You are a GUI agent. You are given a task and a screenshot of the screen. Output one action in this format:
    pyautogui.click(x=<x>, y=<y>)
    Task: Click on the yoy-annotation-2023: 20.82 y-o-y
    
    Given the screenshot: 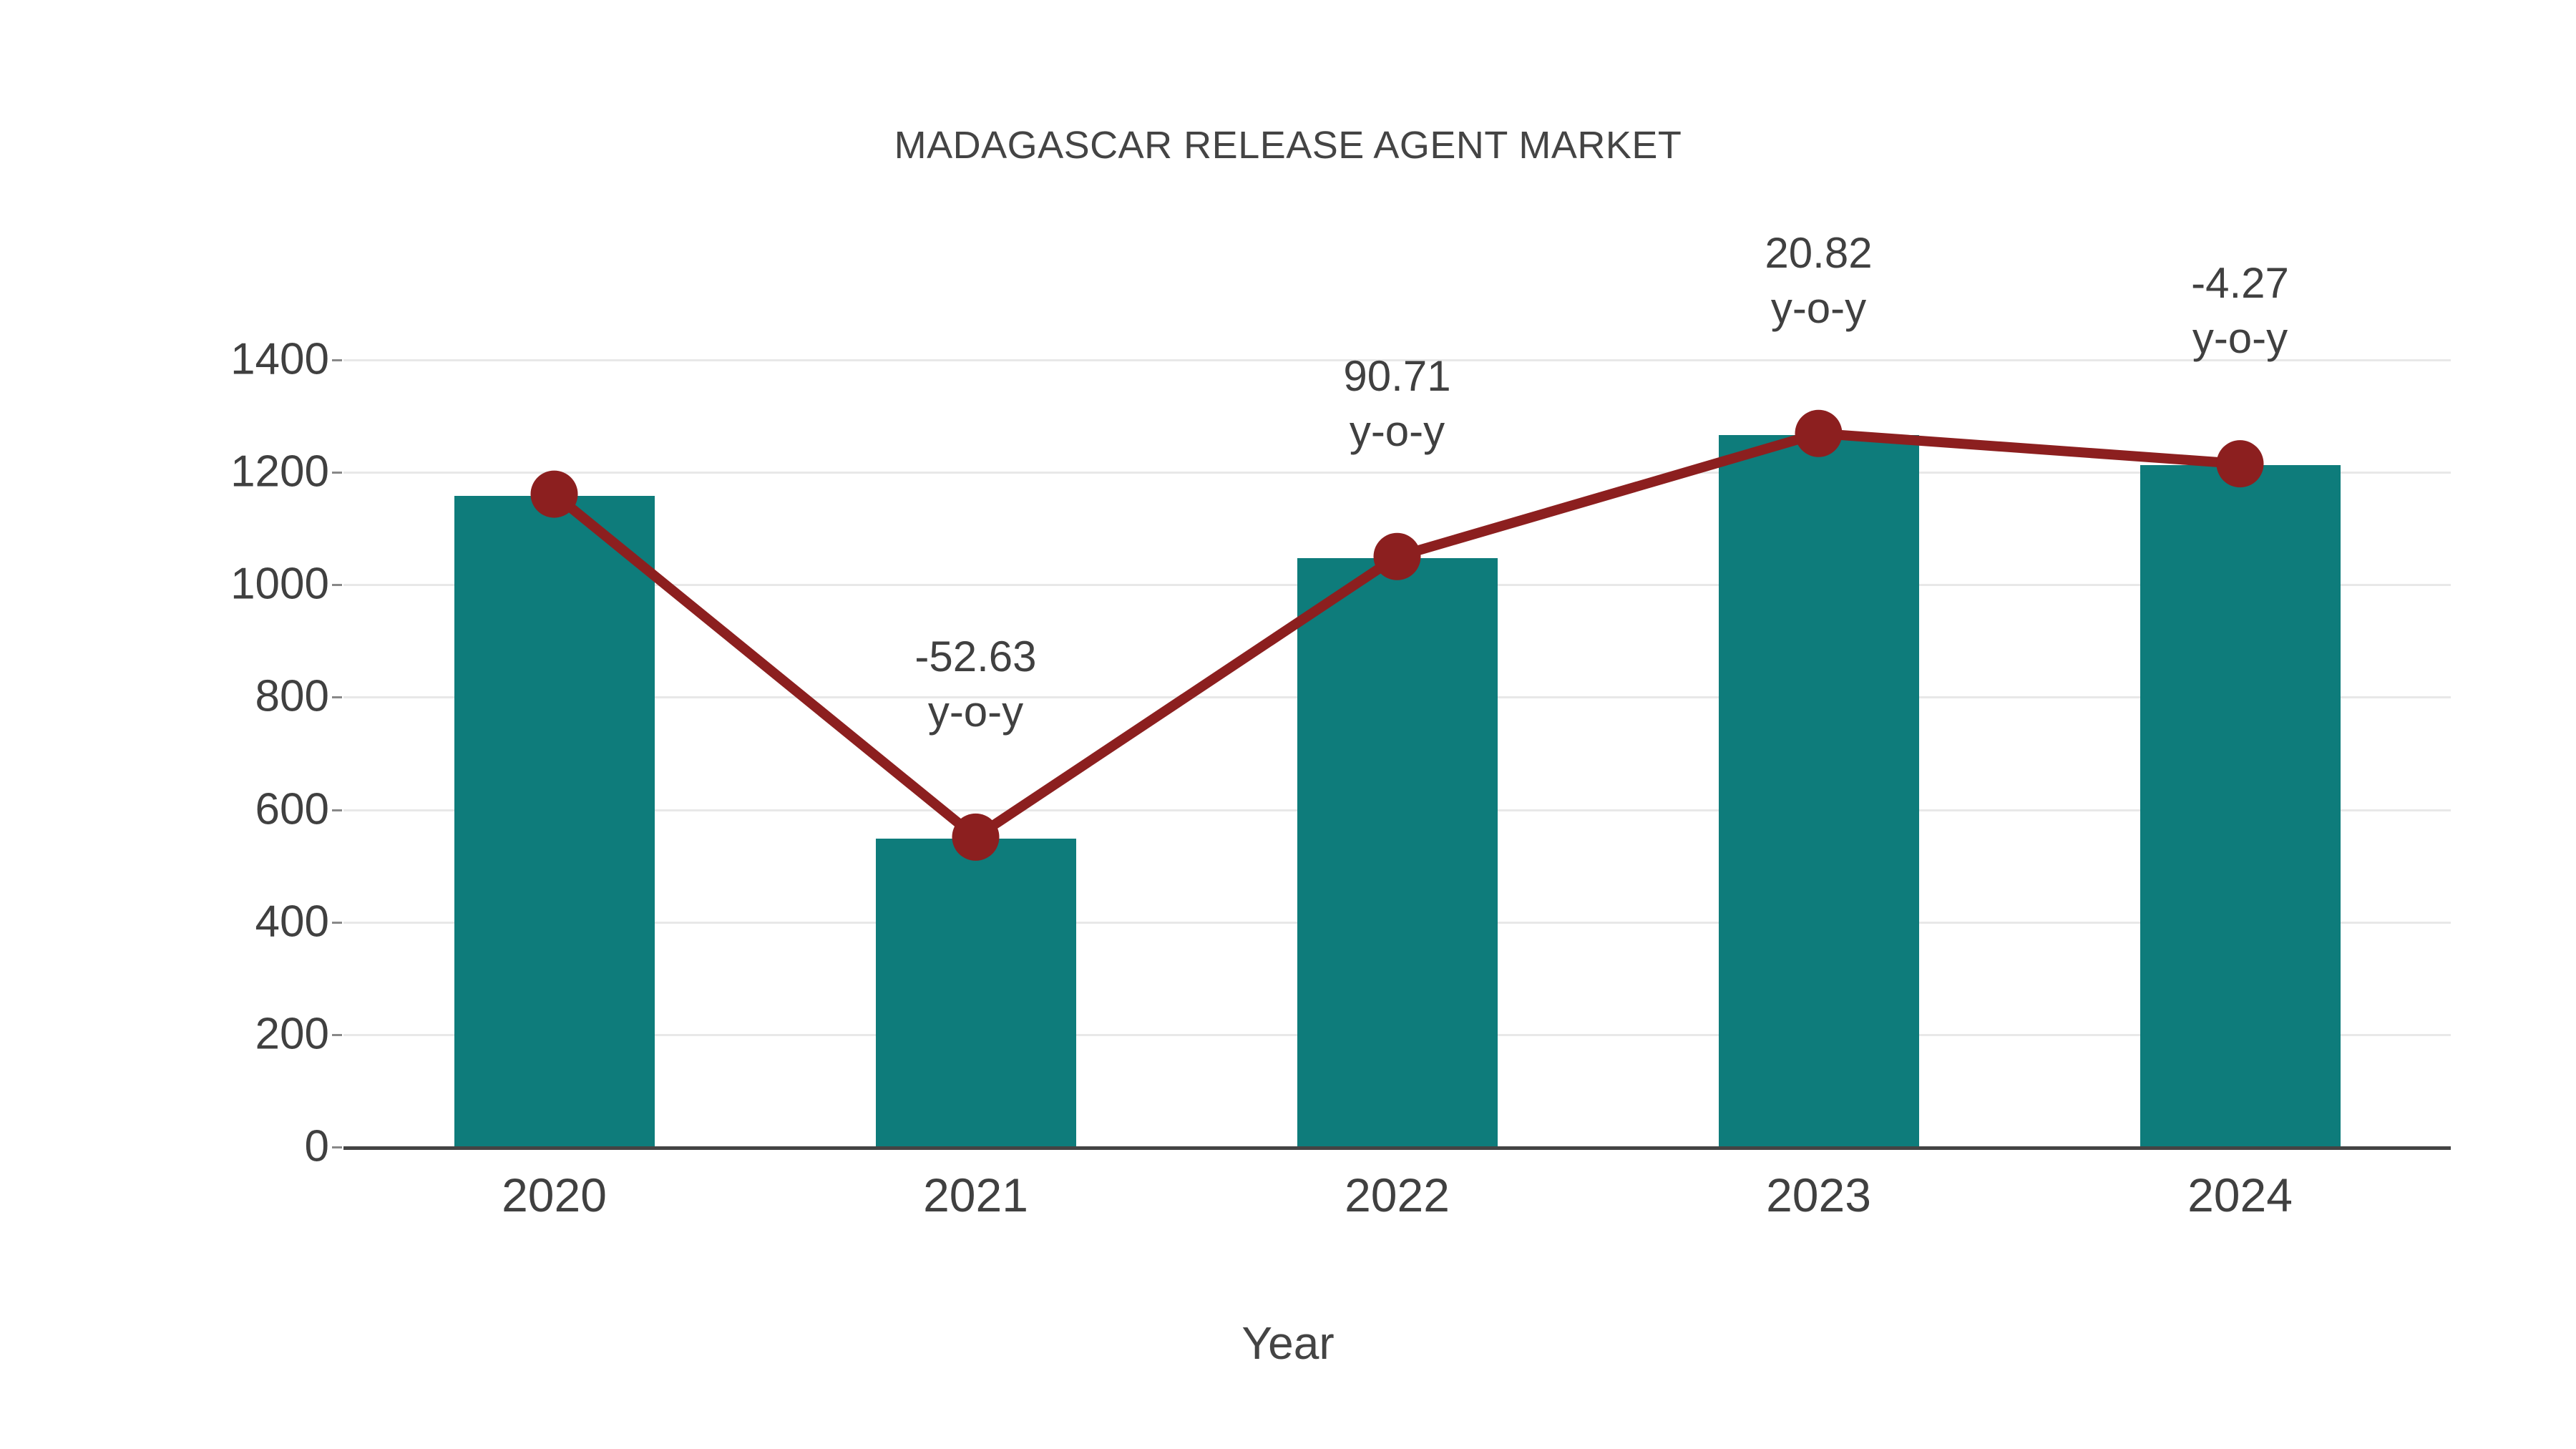 What is the action you would take?
    pyautogui.click(x=1819, y=281)
    